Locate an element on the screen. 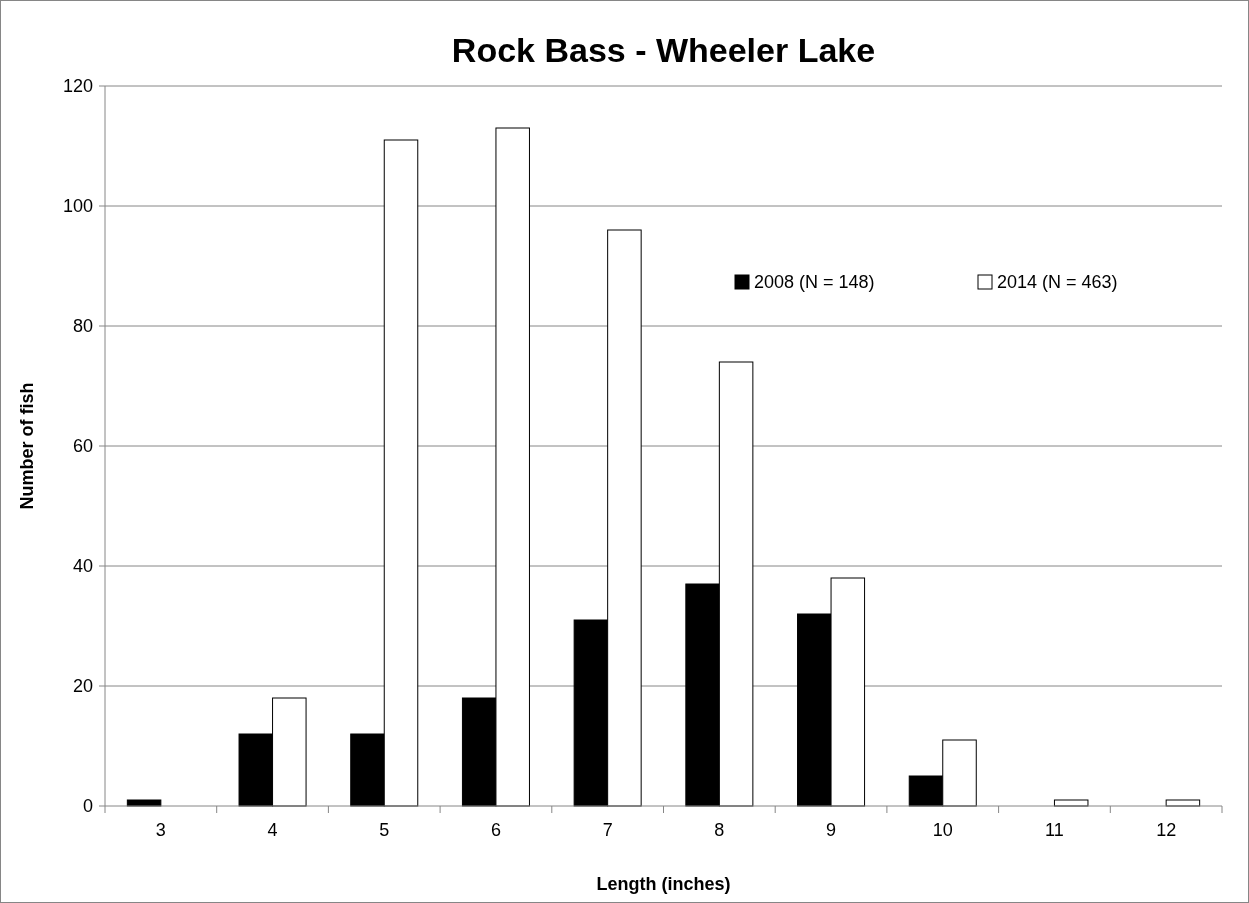  y-tick-label: 80 is located at coordinates (82, 326).